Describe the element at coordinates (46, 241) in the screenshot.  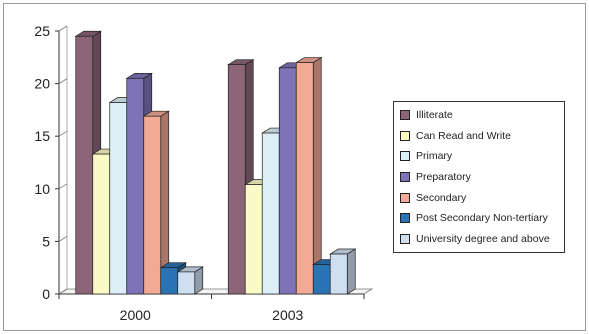
I see `y-tick-label: 5` at that location.